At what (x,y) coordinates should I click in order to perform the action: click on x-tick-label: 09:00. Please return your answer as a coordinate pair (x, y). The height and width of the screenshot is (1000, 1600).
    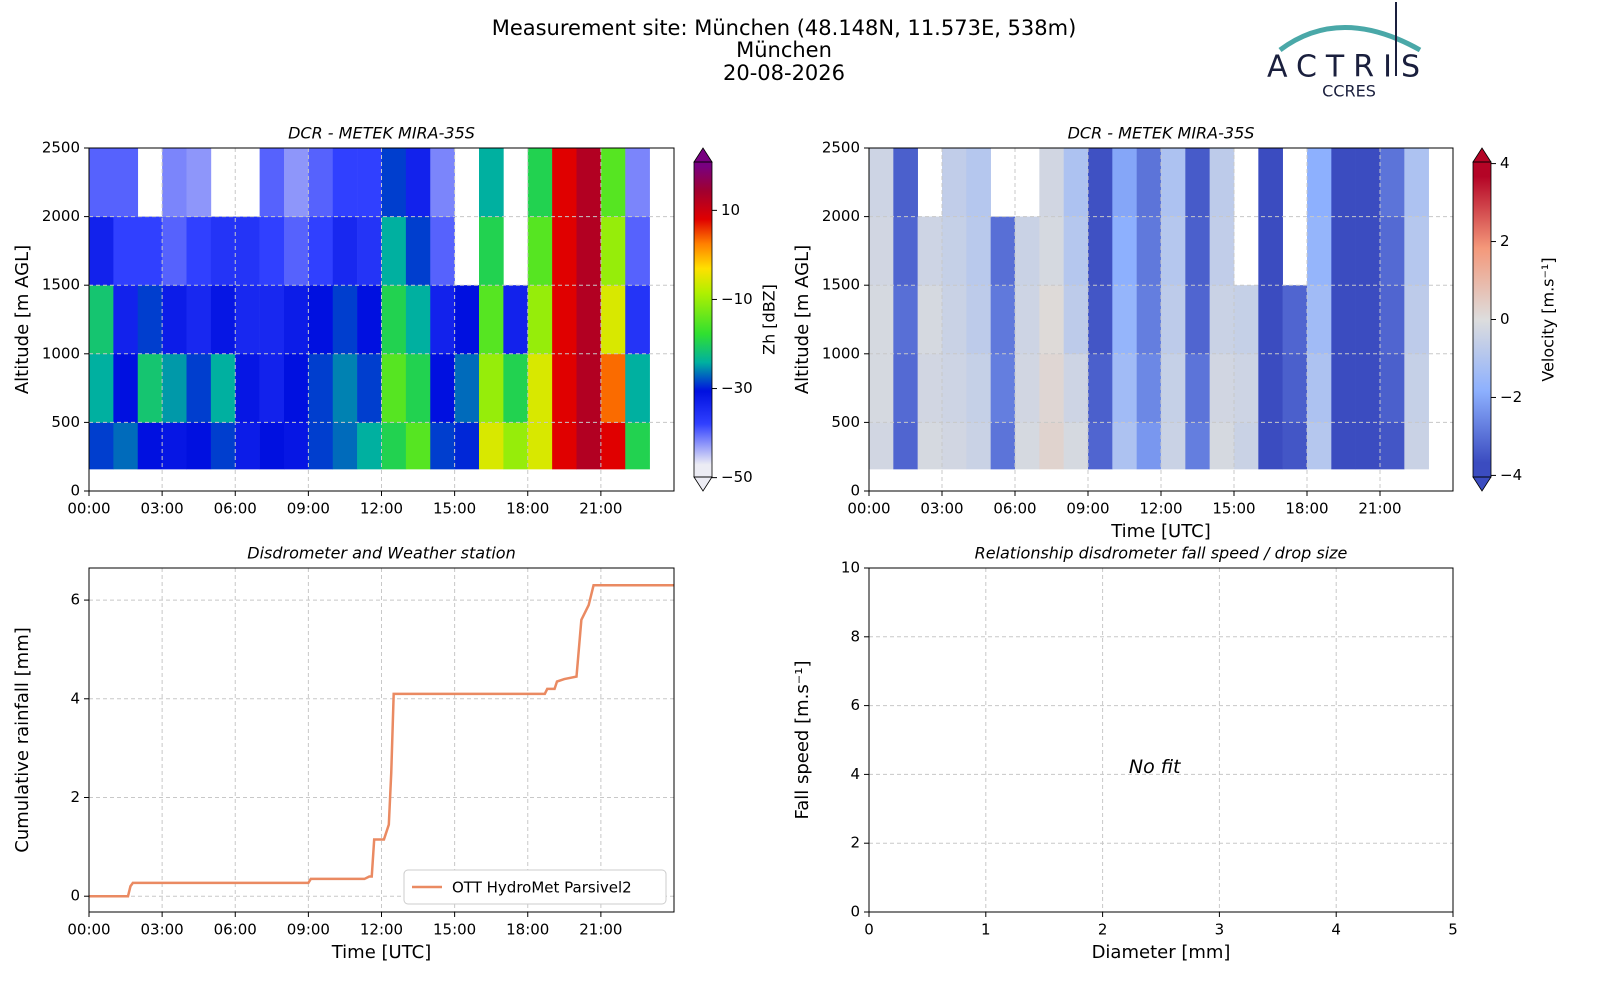
    Looking at the image, I should click on (308, 509).